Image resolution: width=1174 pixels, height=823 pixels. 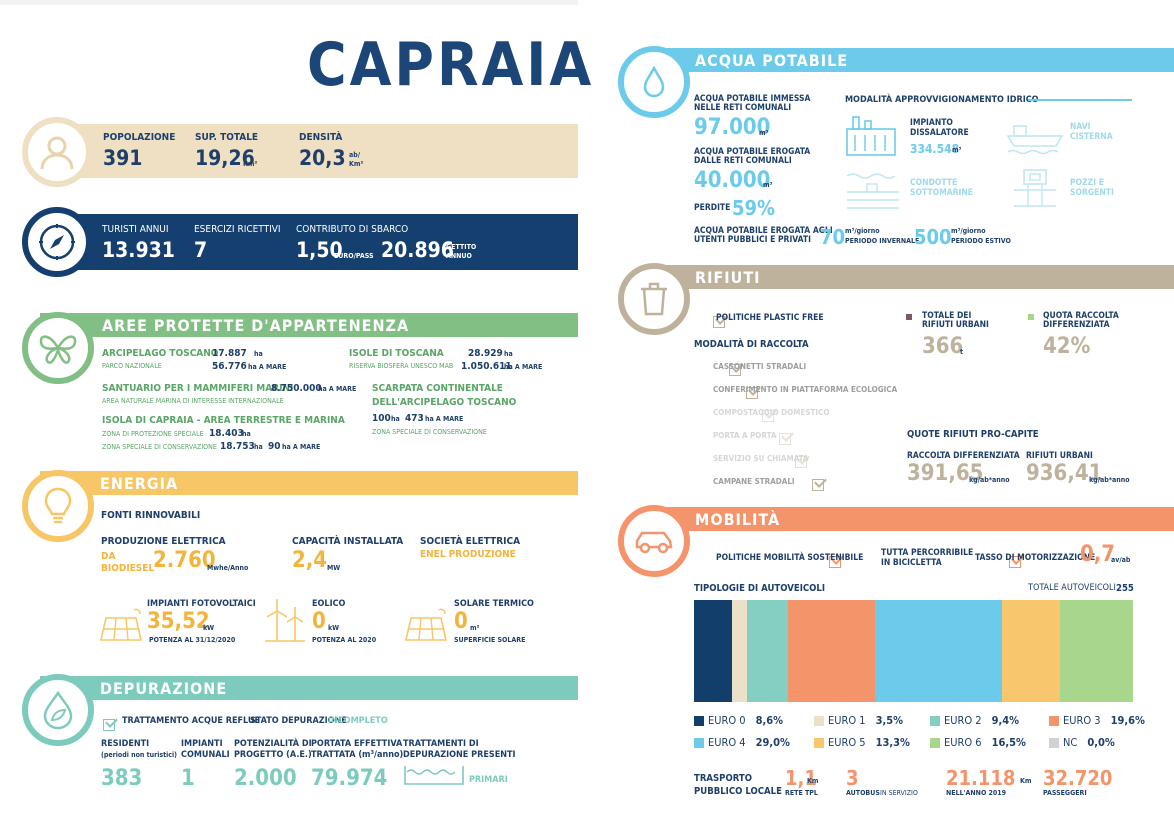 What do you see at coordinates (1087, 183) in the screenshot?
I see `wells-label-1: POZZI E` at bounding box center [1087, 183].